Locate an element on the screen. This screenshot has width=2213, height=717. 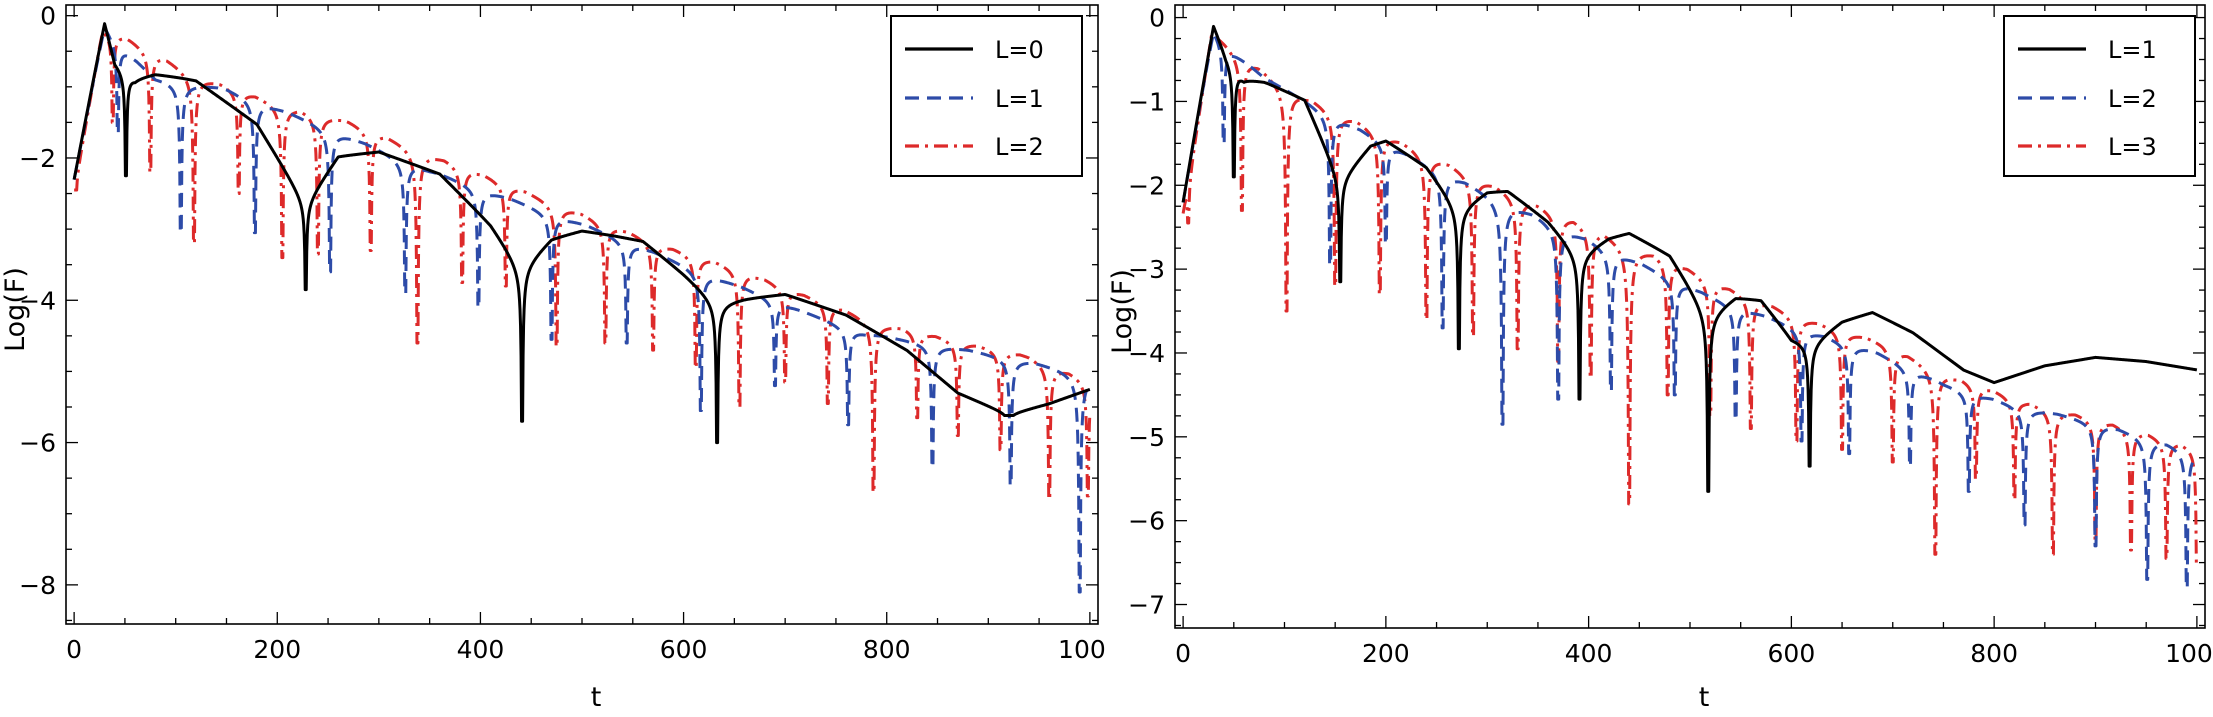
y-tick-label: −3 is located at coordinates (1146, 269).